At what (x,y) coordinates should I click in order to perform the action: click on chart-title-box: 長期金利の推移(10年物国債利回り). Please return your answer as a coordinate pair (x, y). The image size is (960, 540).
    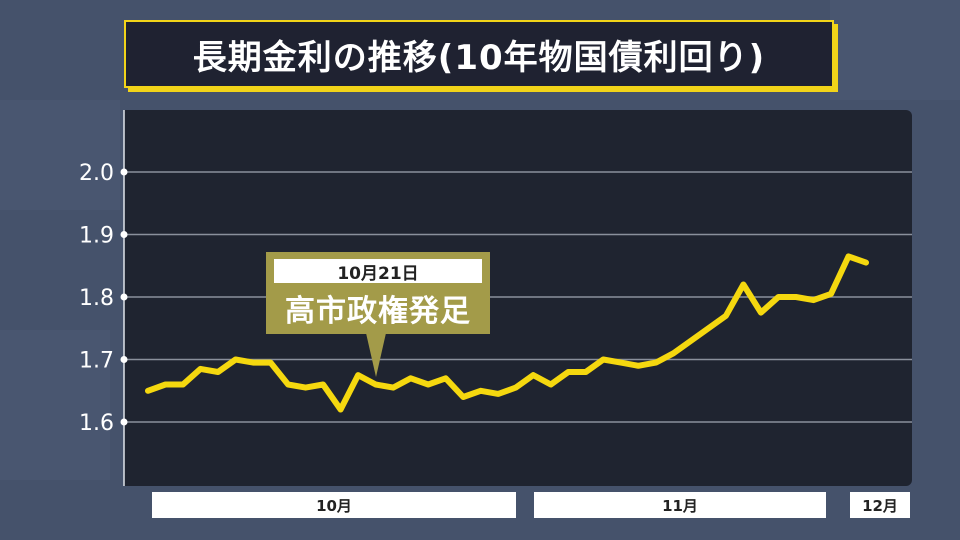
    Looking at the image, I should click on (479, 54).